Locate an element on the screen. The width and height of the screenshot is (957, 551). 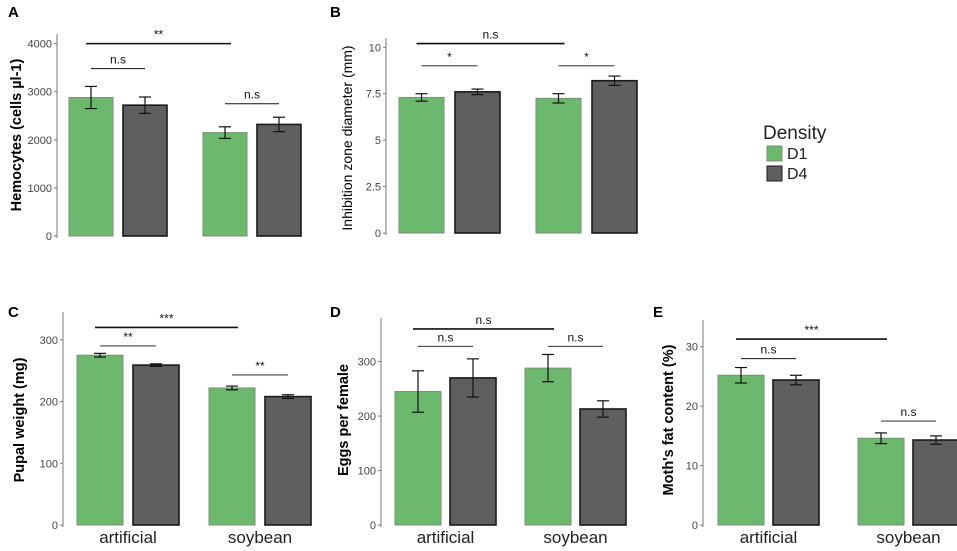
y-axis-label: Pupal weight (mg) is located at coordinates (20, 419).